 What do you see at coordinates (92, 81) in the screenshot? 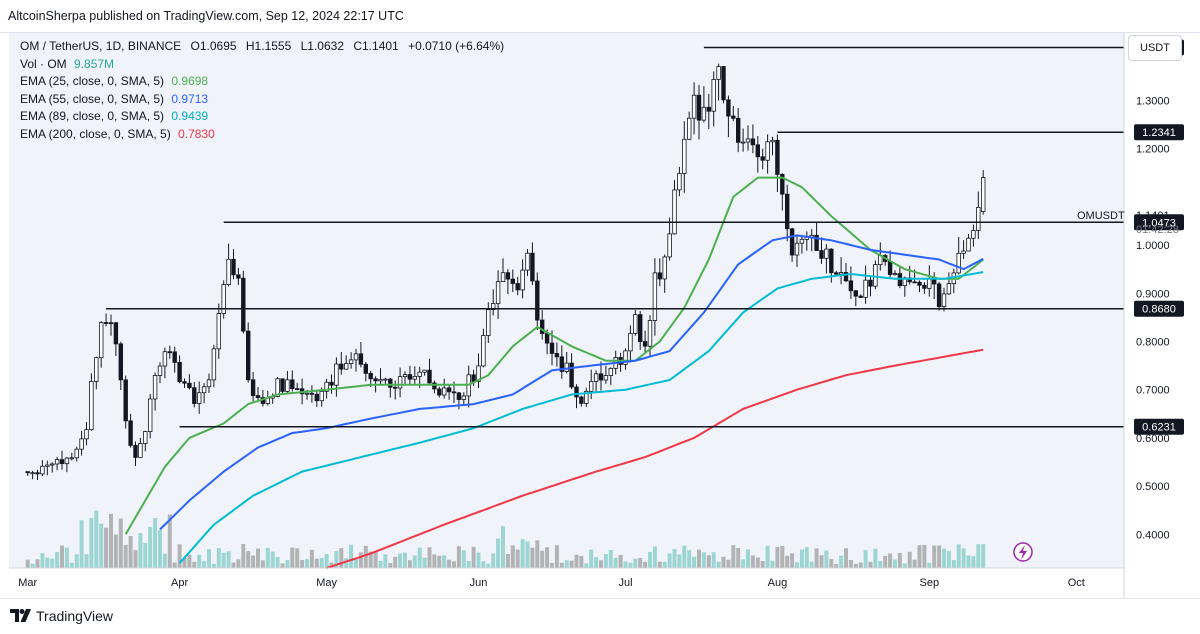
I see `ema25-label: EMA (25, close, 0, SMA, 5)` at bounding box center [92, 81].